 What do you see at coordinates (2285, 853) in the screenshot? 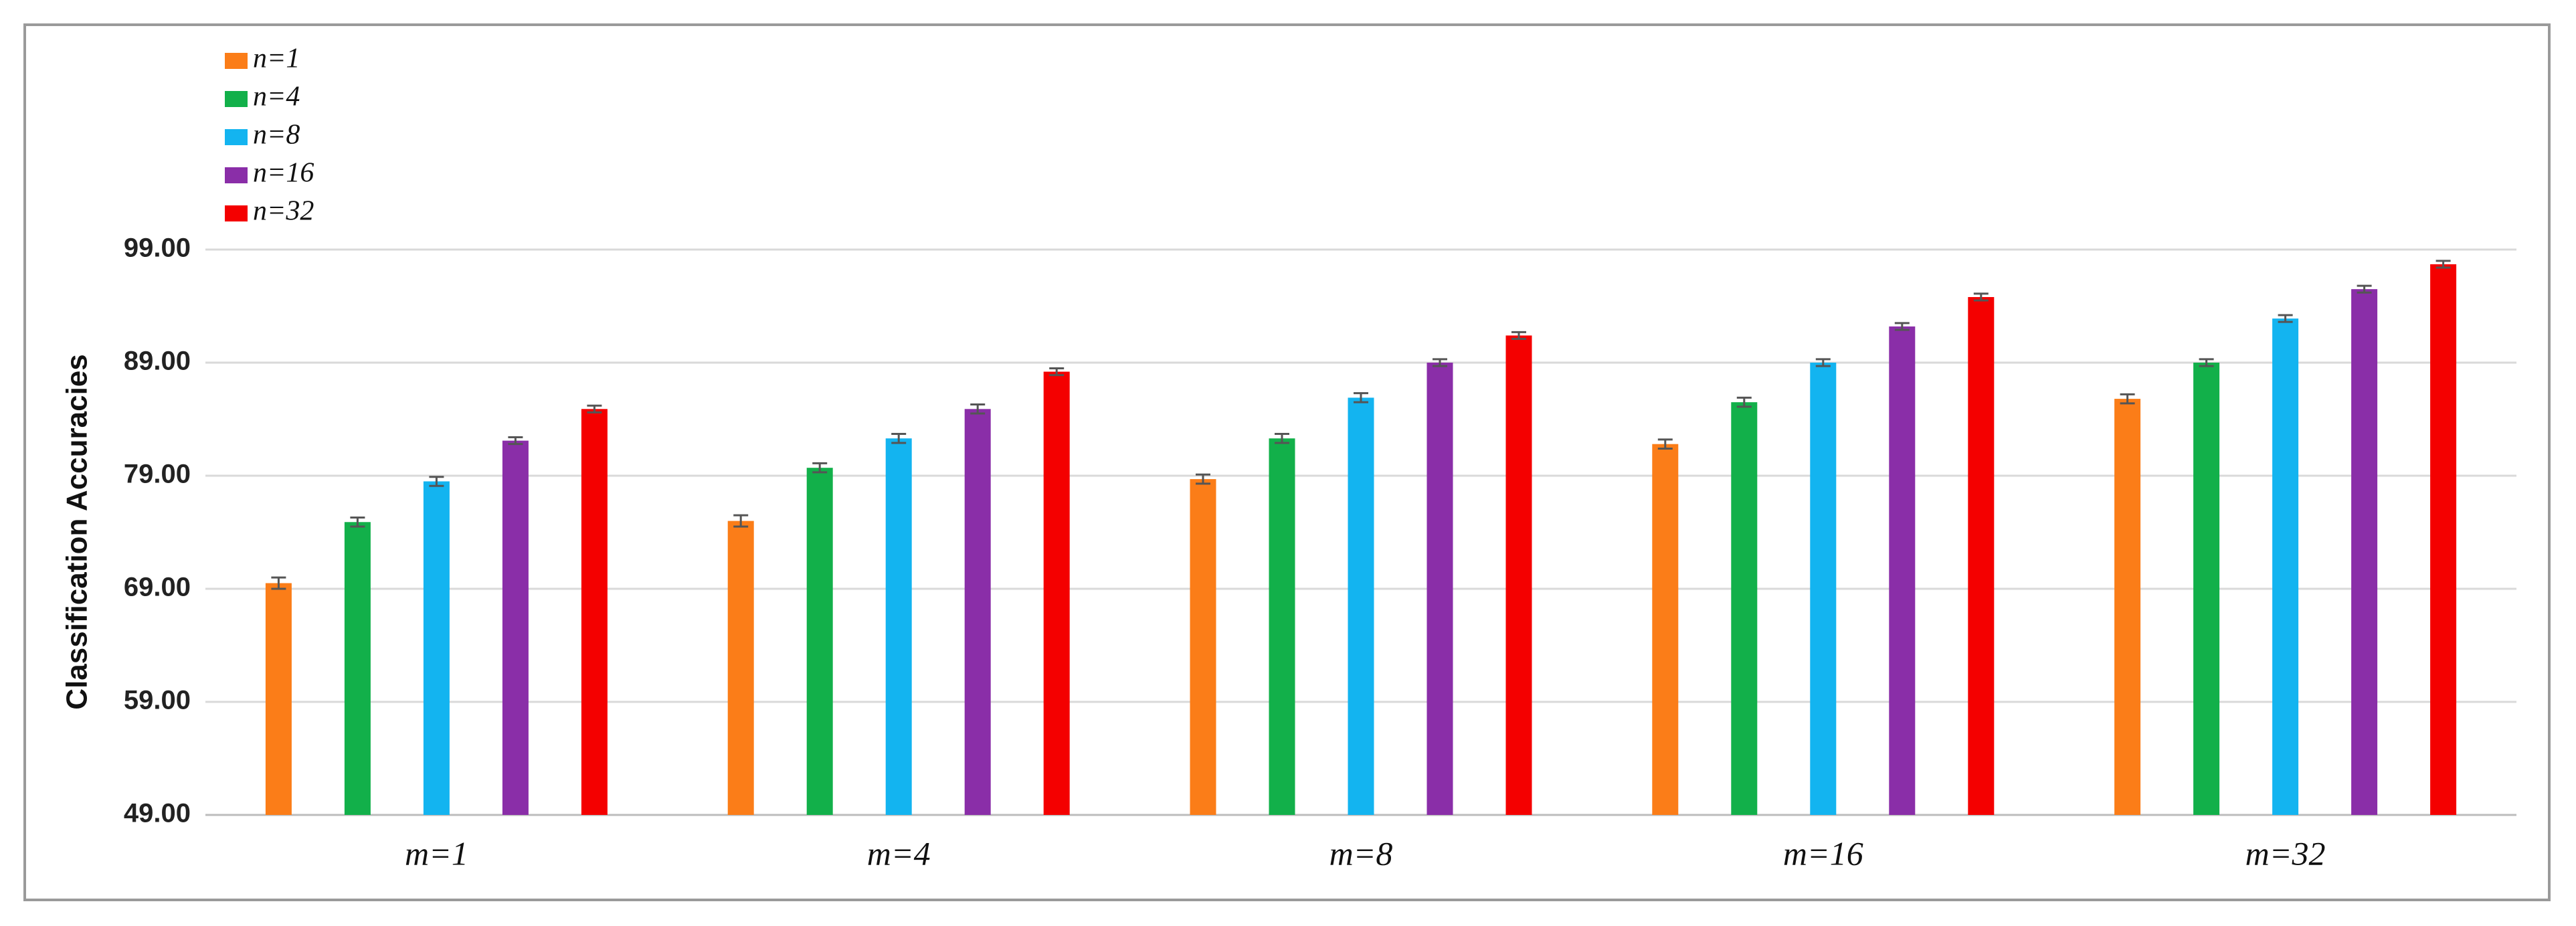
I see `x-tick-label: m=32` at bounding box center [2285, 853].